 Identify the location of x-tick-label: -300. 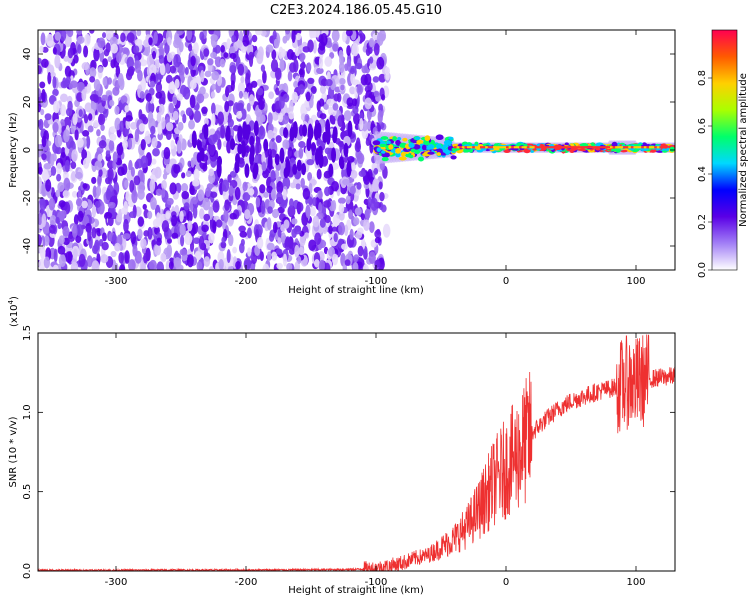
(116, 281).